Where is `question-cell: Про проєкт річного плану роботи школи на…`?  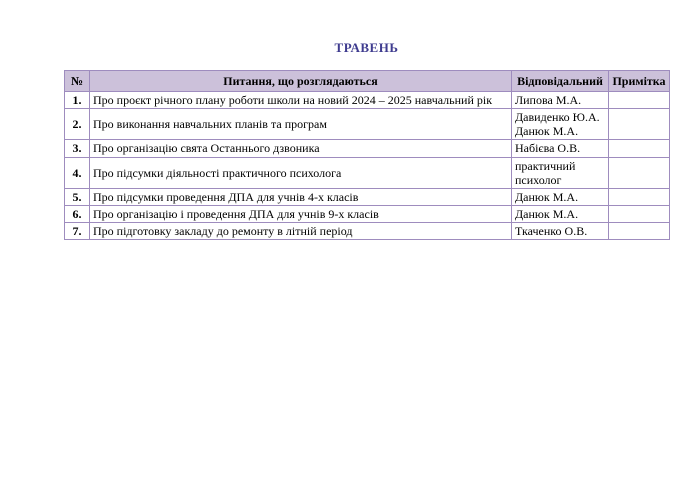
question-cell: Про проєкт річного плану роботи школи на… is located at coordinates (300, 100).